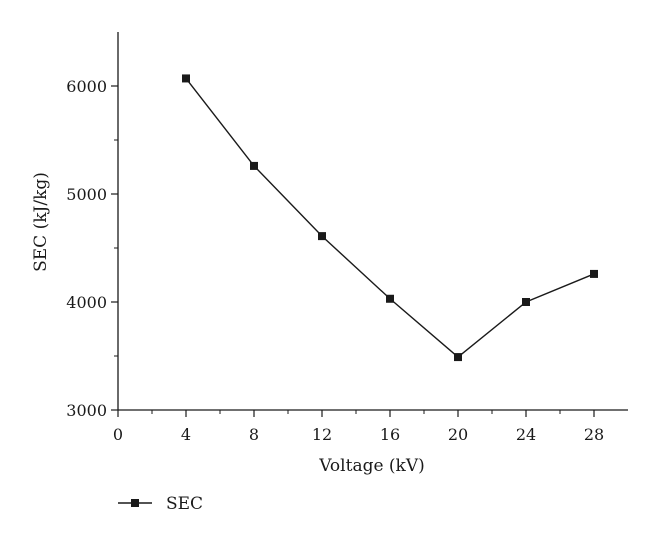 This screenshot has height=541, width=660. I want to click on legend-label: SEC, so click(184, 504).